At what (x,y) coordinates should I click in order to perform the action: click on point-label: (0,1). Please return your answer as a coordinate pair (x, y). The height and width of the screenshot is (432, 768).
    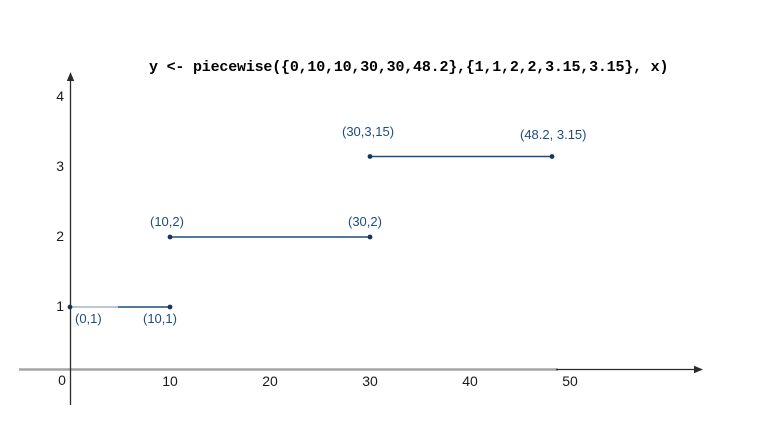
    Looking at the image, I should click on (88, 318).